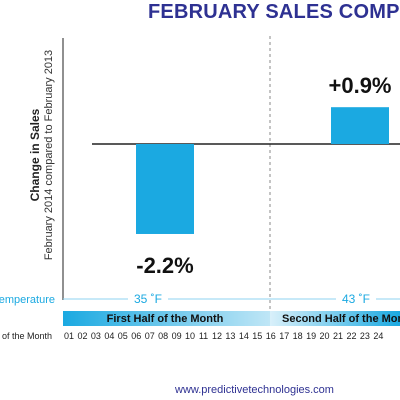  I want to click on temp-bg-first, so click(148, 299).